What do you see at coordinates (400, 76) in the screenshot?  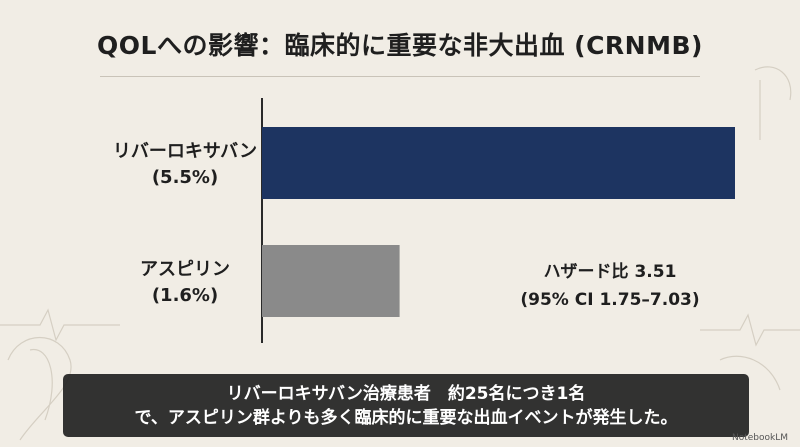 I see `title-divider` at bounding box center [400, 76].